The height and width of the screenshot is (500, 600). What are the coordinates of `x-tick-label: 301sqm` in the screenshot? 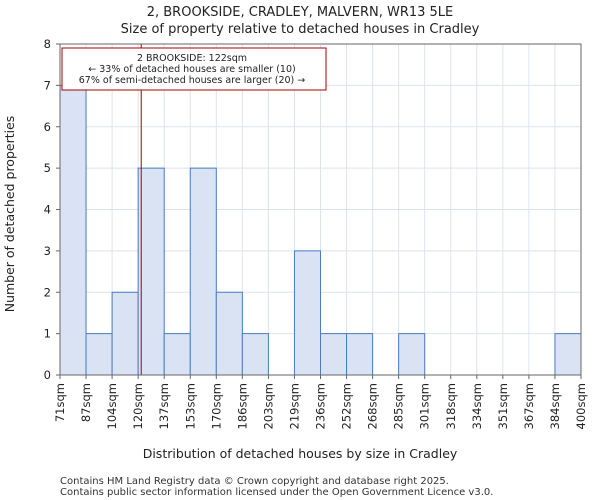 It's located at (425, 406).